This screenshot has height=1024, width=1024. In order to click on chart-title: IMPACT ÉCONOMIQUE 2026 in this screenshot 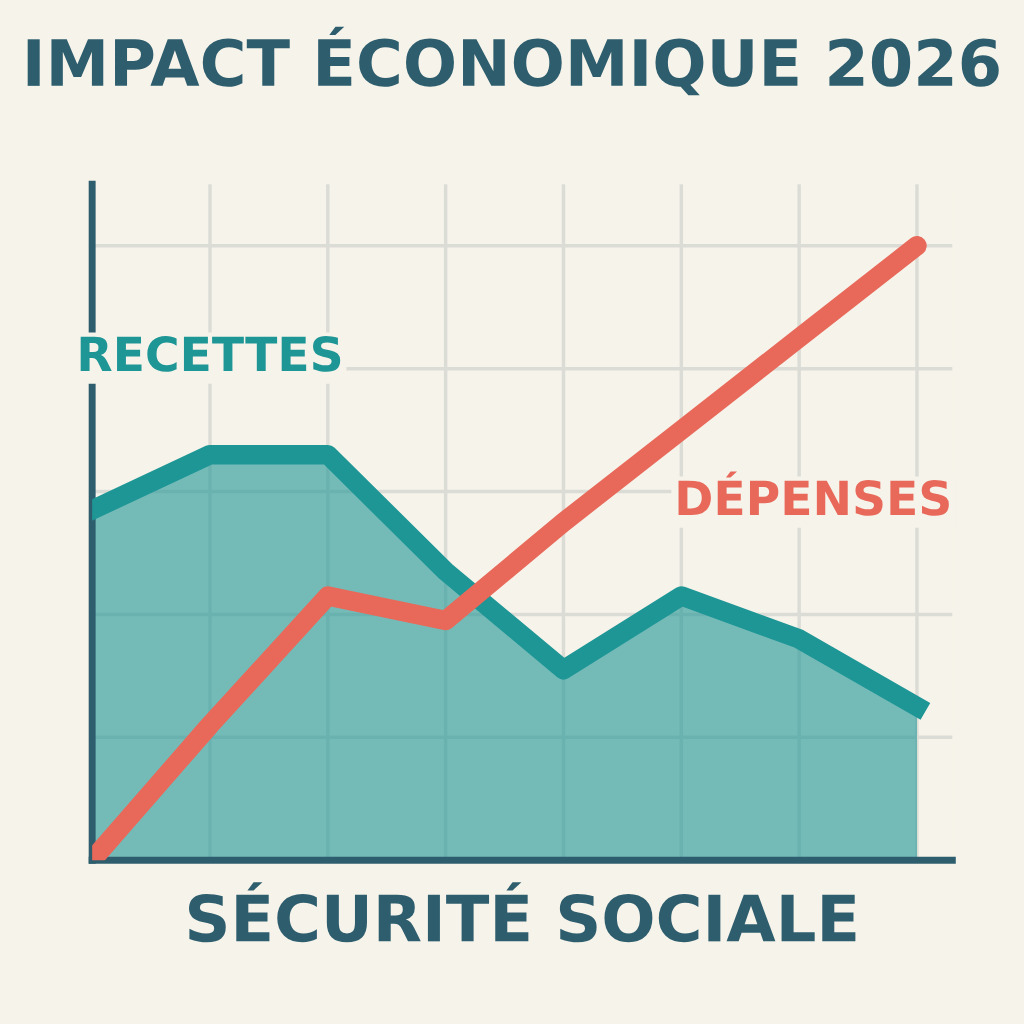, I will do `click(513, 61)`.